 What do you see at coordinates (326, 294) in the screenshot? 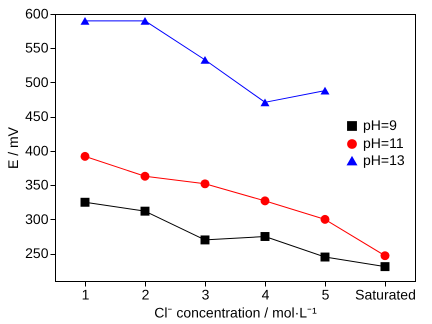
I see `x-tick-label: 5` at bounding box center [326, 294].